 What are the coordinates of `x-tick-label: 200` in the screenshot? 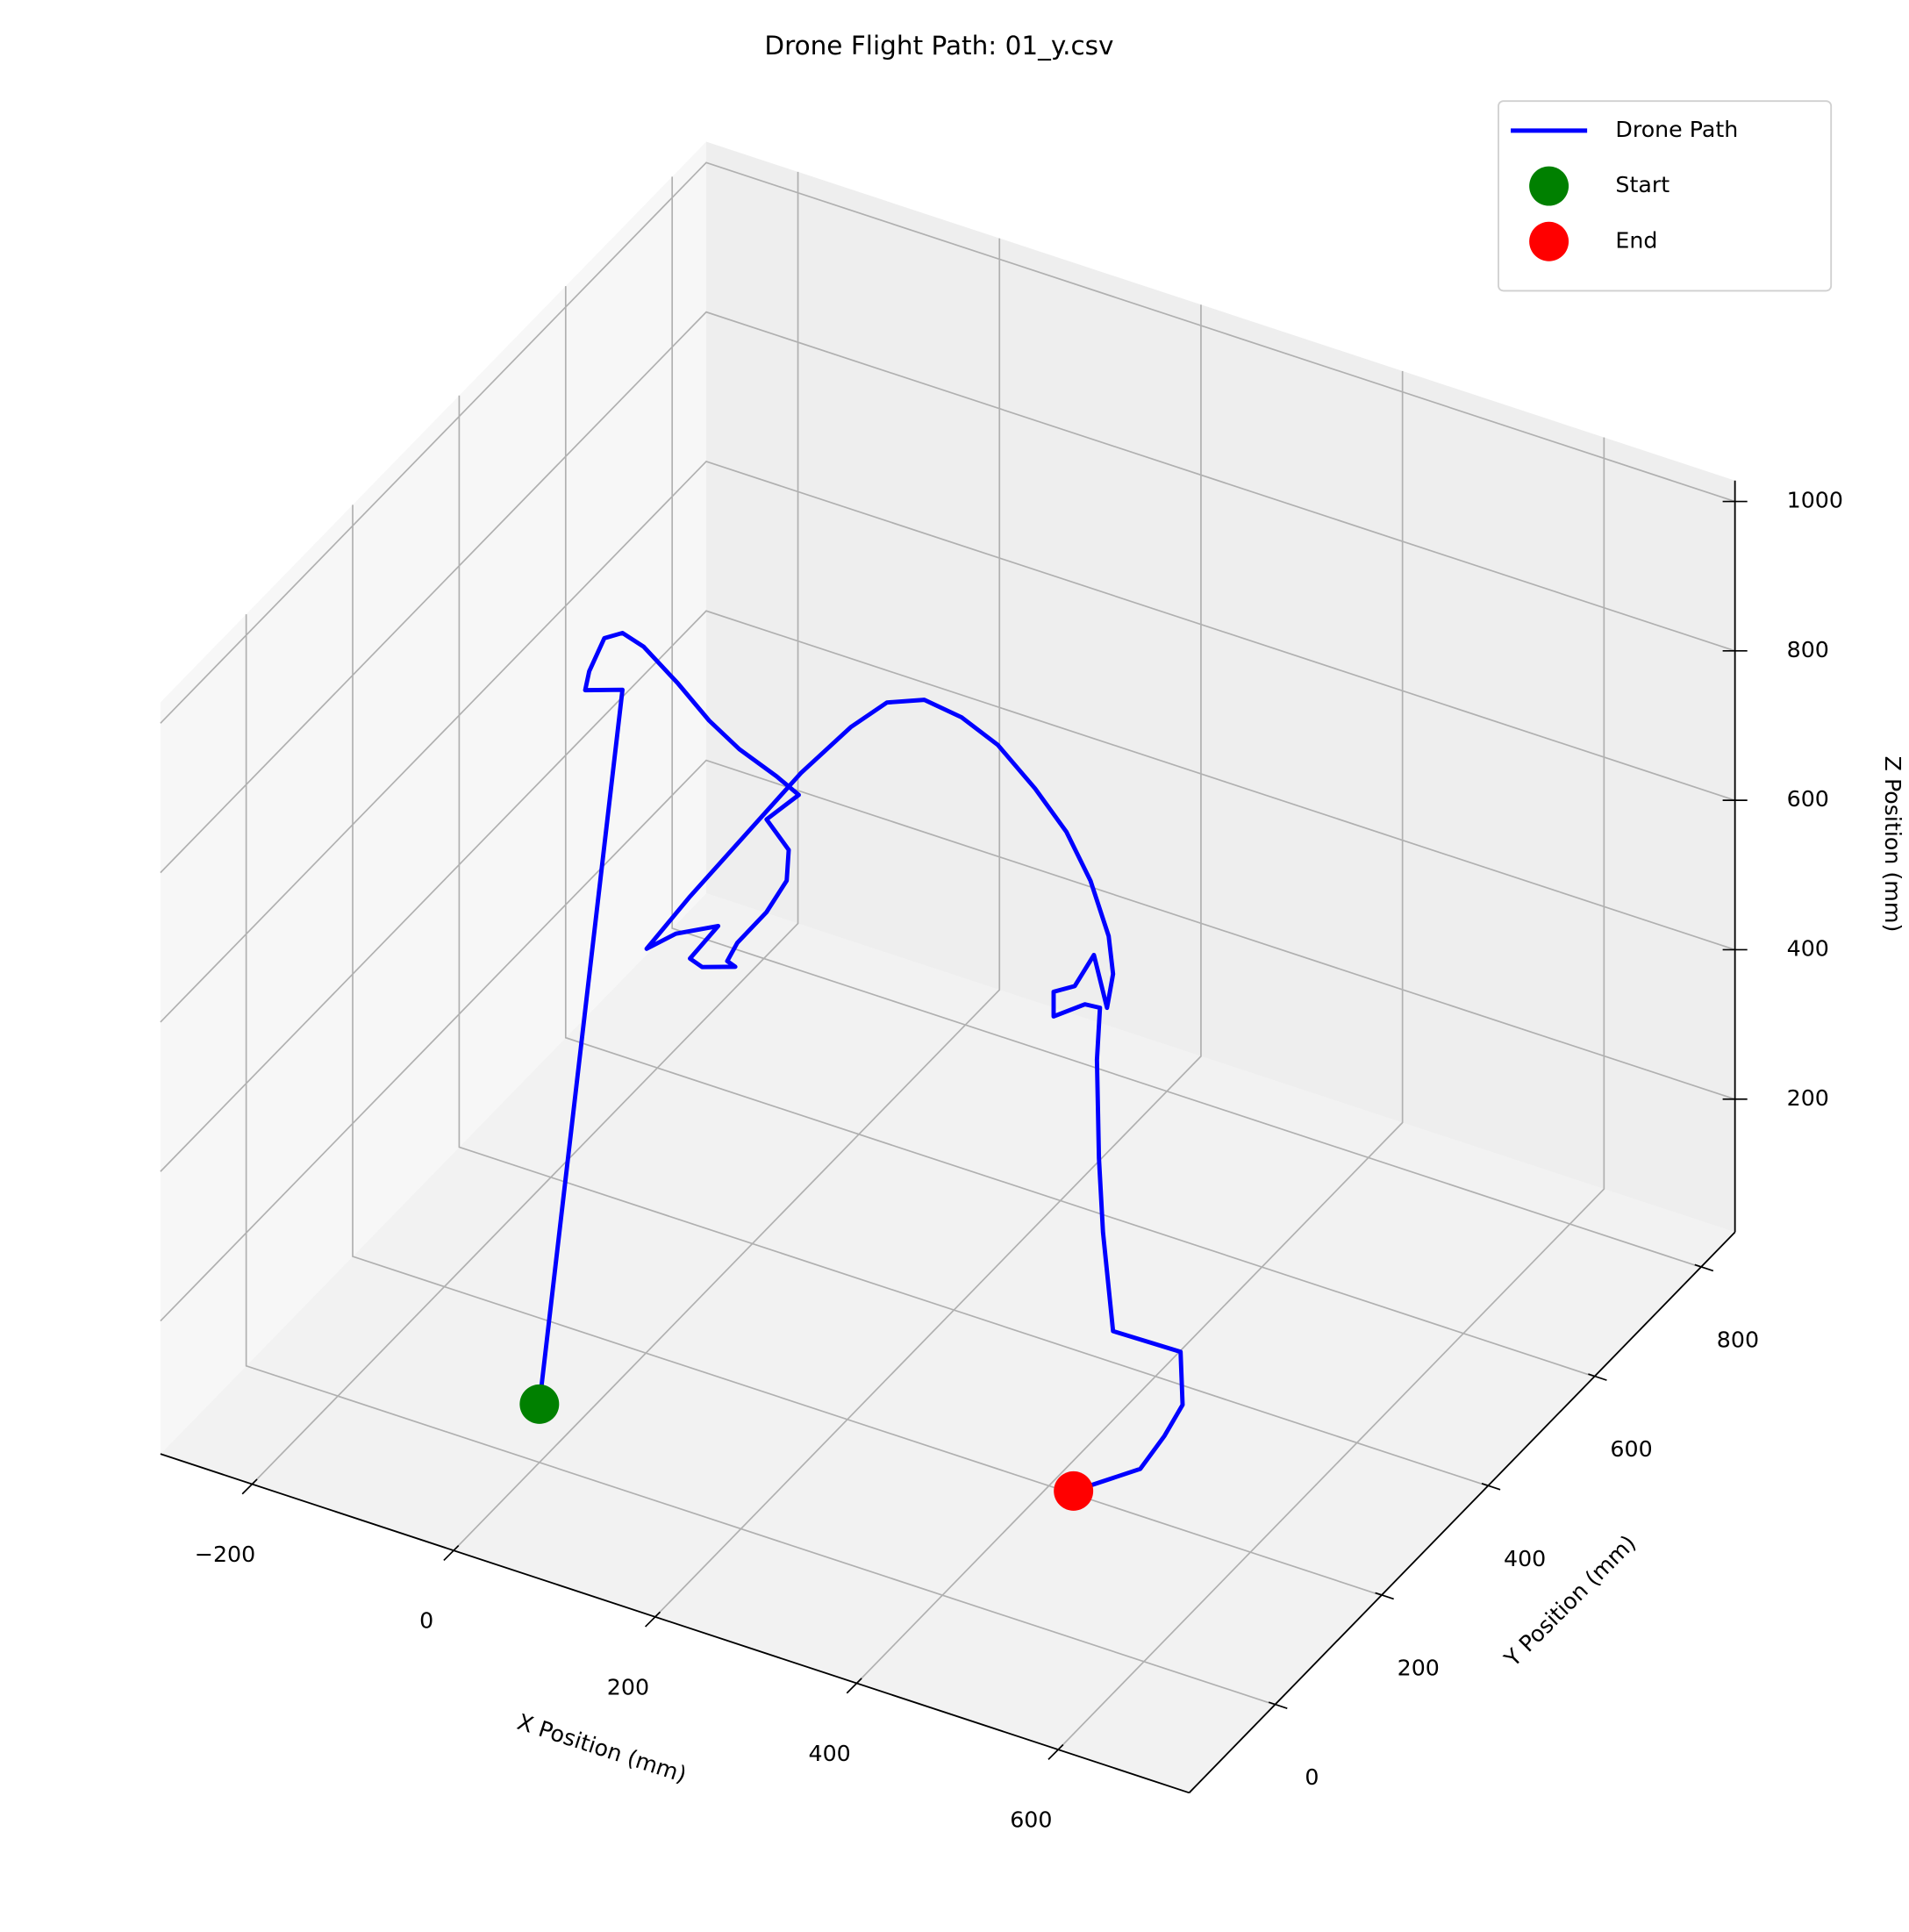 It's located at (628, 1686).